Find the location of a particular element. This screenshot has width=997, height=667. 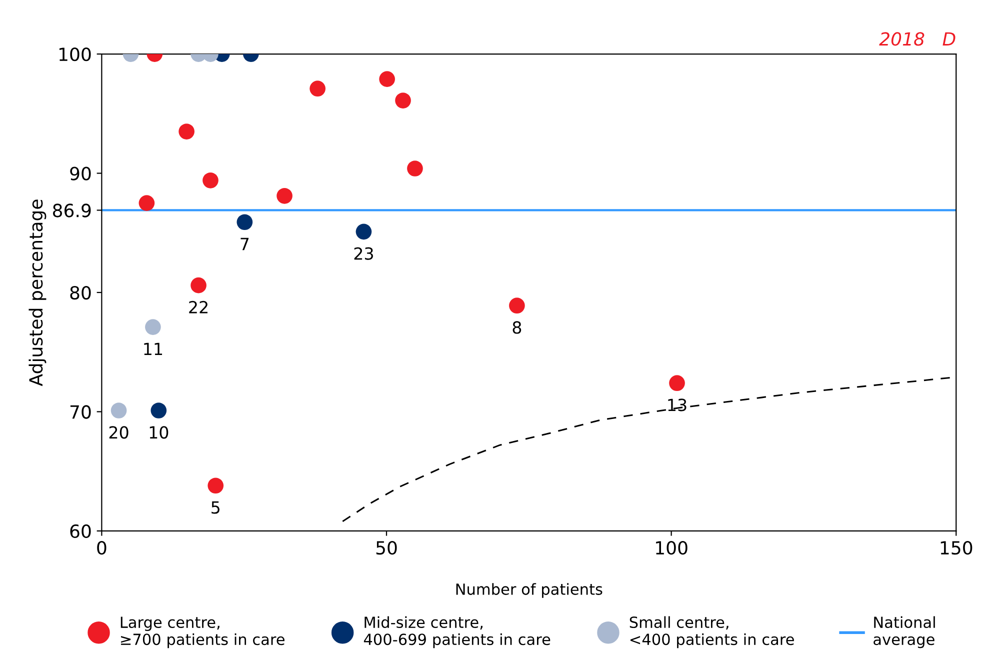

annotation: 23 is located at coordinates (363, 253).